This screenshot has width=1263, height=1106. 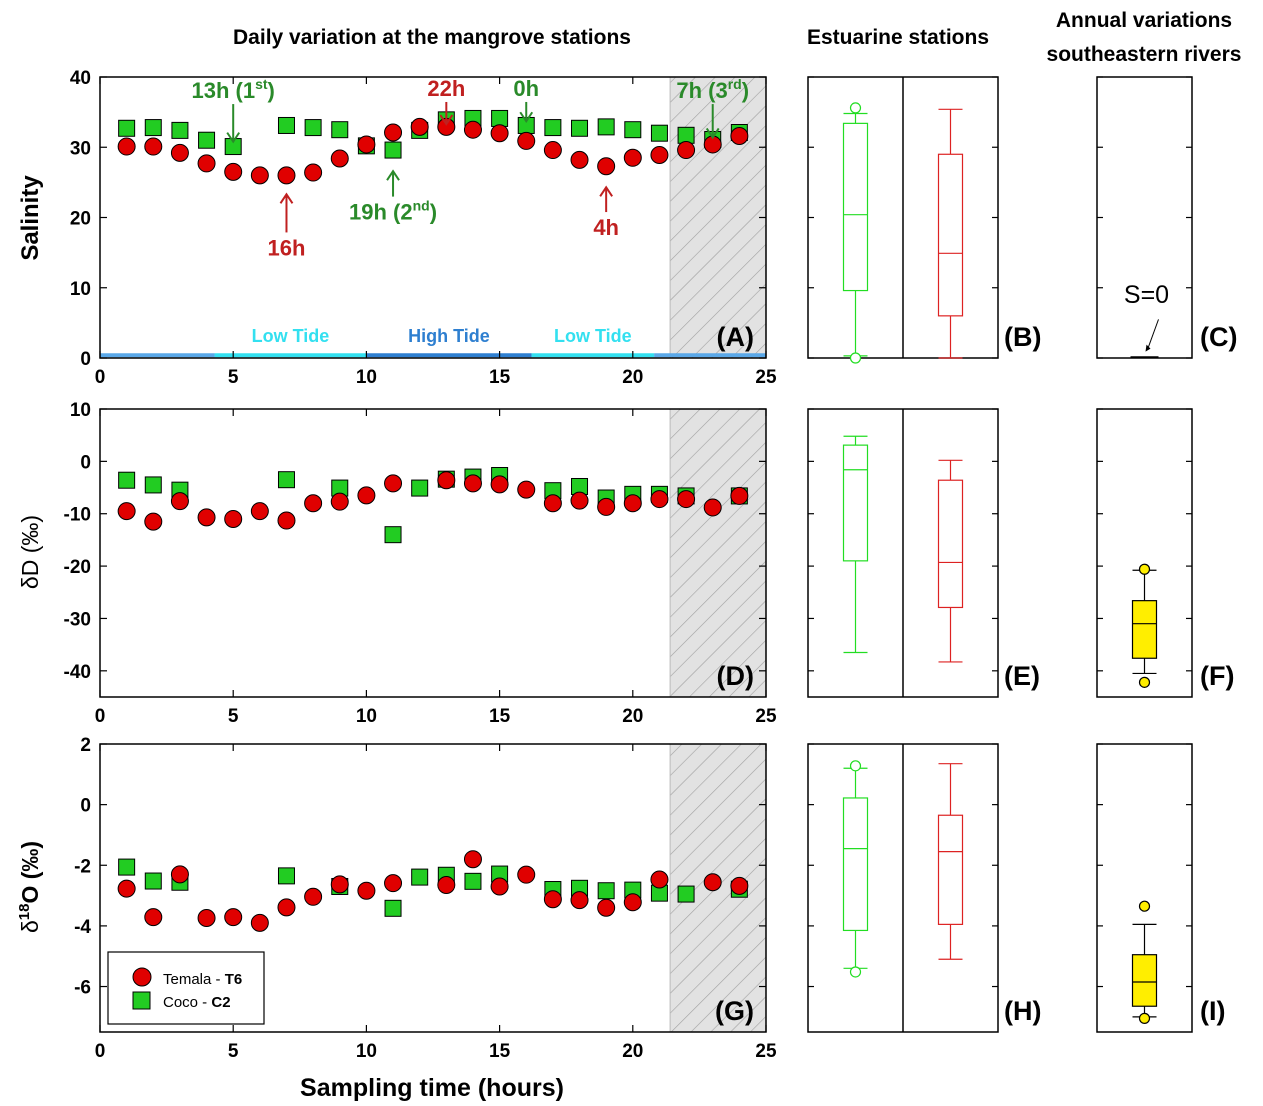 What do you see at coordinates (432, 37) in the screenshot?
I see `main-title: Daily variation at the mangrove stations` at bounding box center [432, 37].